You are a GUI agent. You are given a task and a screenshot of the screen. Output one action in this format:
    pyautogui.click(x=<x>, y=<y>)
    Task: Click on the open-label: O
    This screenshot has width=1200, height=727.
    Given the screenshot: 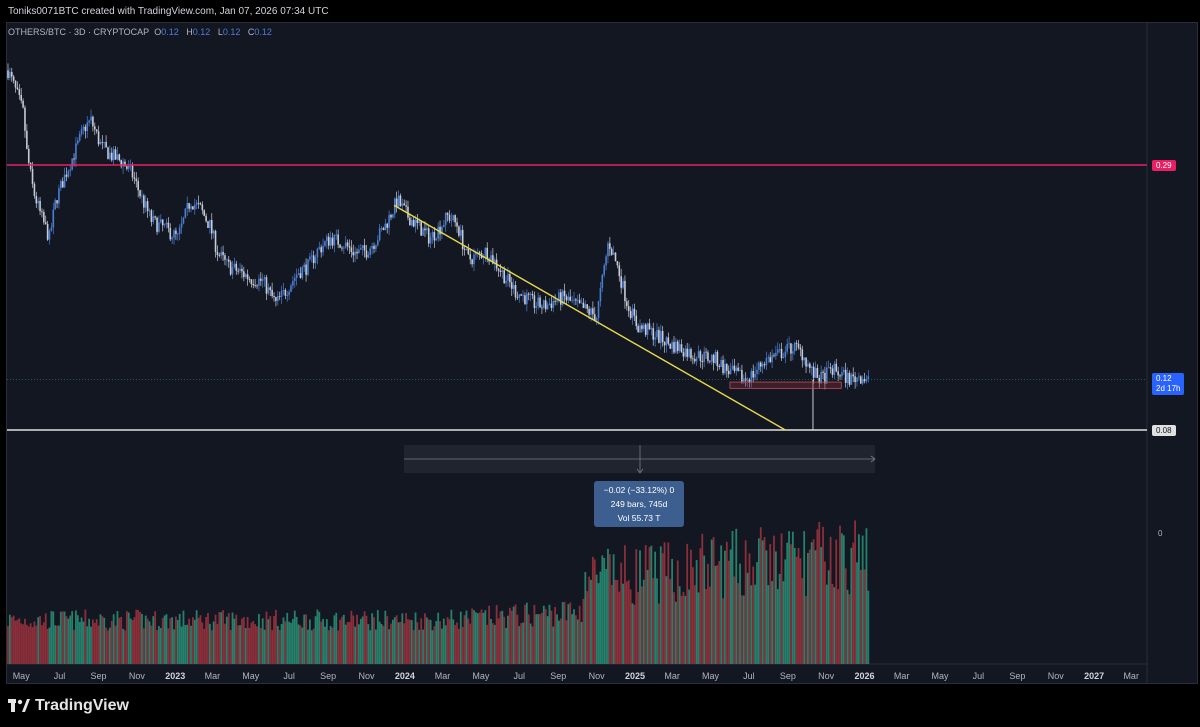 What is the action you would take?
    pyautogui.click(x=158, y=32)
    